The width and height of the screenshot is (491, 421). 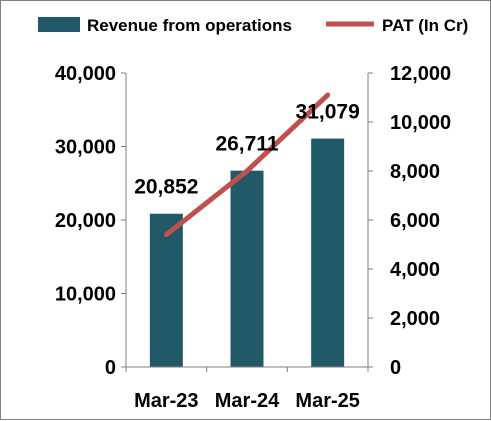 What do you see at coordinates (189, 25) in the screenshot?
I see `legend-label-revenue: Revenue from operations` at bounding box center [189, 25].